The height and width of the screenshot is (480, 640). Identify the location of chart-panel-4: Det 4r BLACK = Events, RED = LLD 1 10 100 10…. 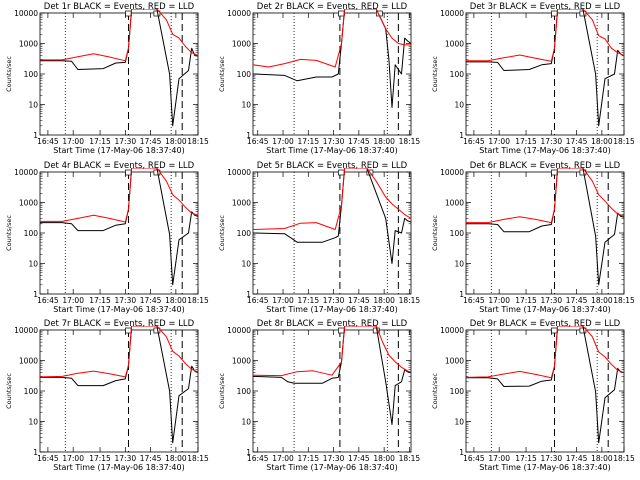
(107, 237).